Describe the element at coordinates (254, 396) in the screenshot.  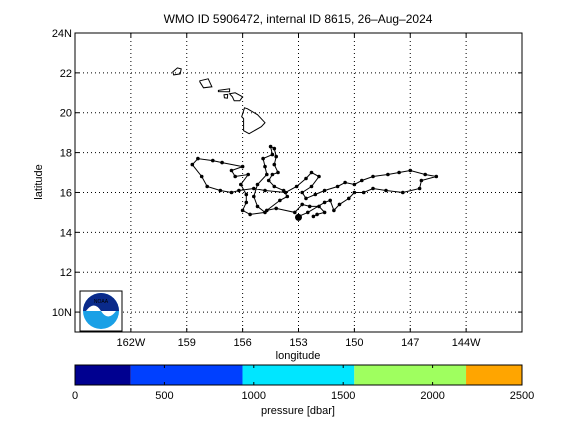
I see `colorbar-tick-label: 1000` at that location.